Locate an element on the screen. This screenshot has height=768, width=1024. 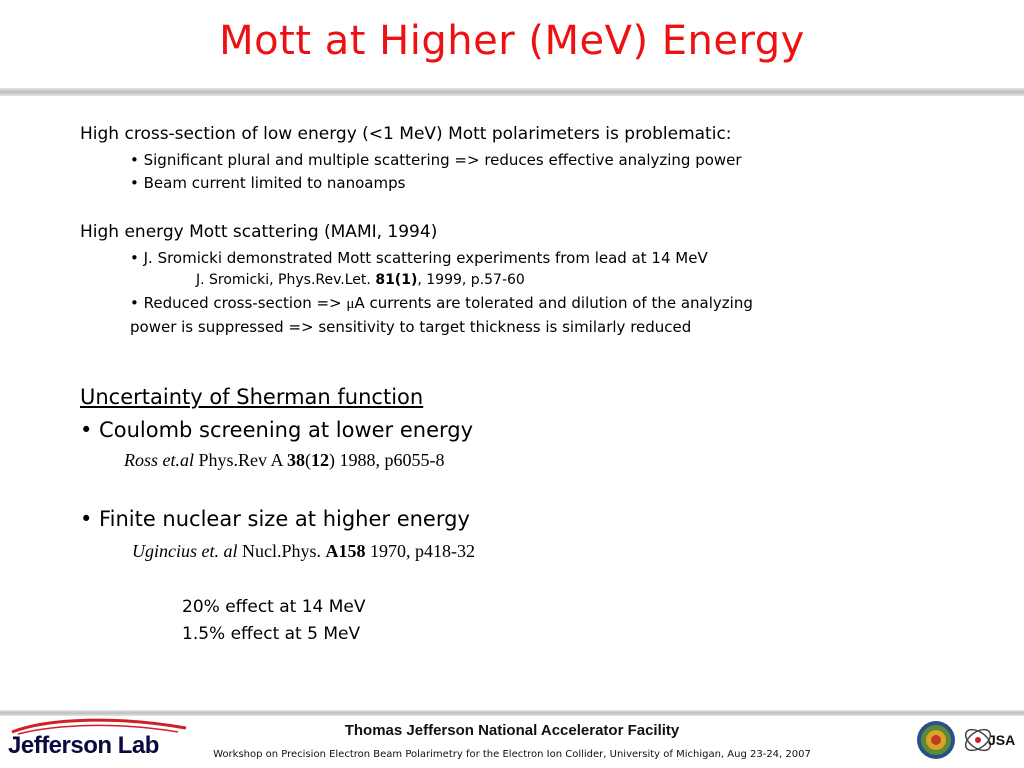
doe-seal-icon is located at coordinates (936, 740).